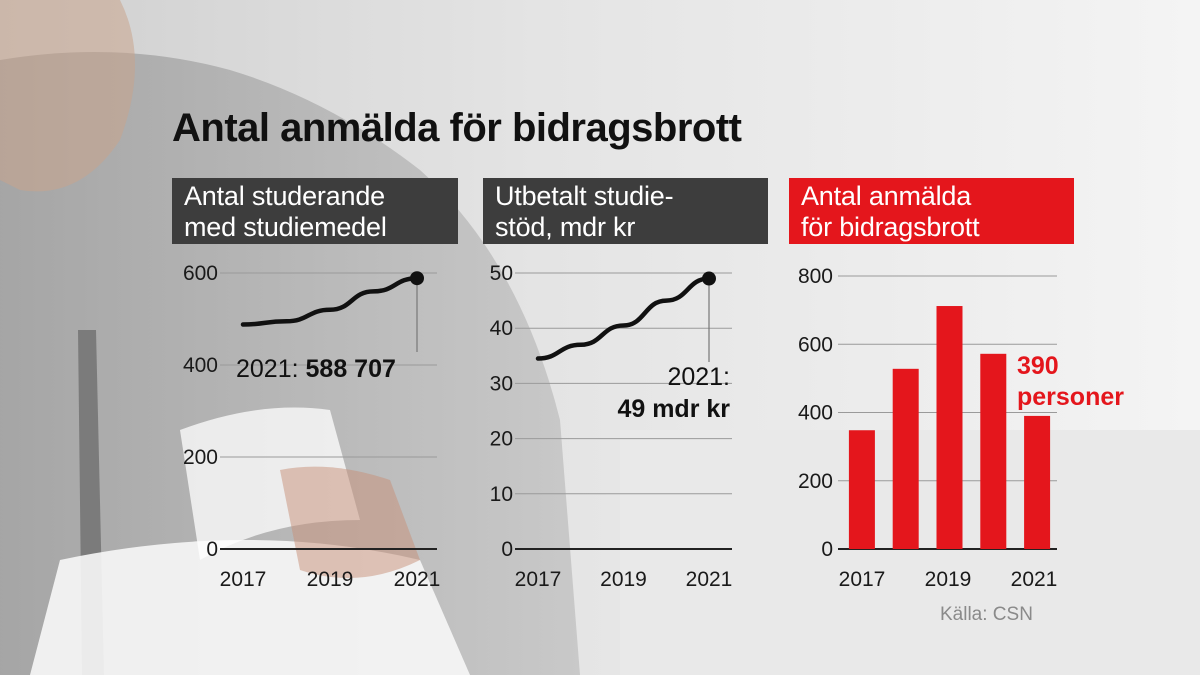 This screenshot has height=675, width=1200. Describe the element at coordinates (1070, 397) in the screenshot. I see `annotation-unit: personer` at that location.